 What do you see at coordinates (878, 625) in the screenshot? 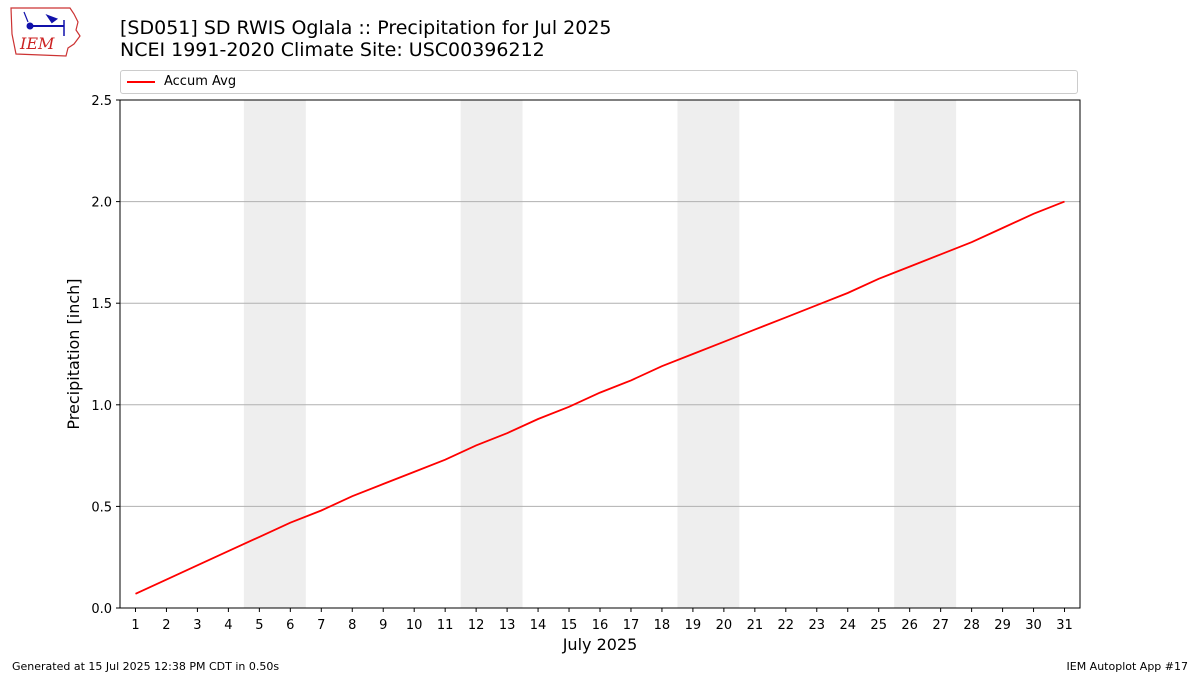
I see `x-tick-label: 25` at bounding box center [878, 625].